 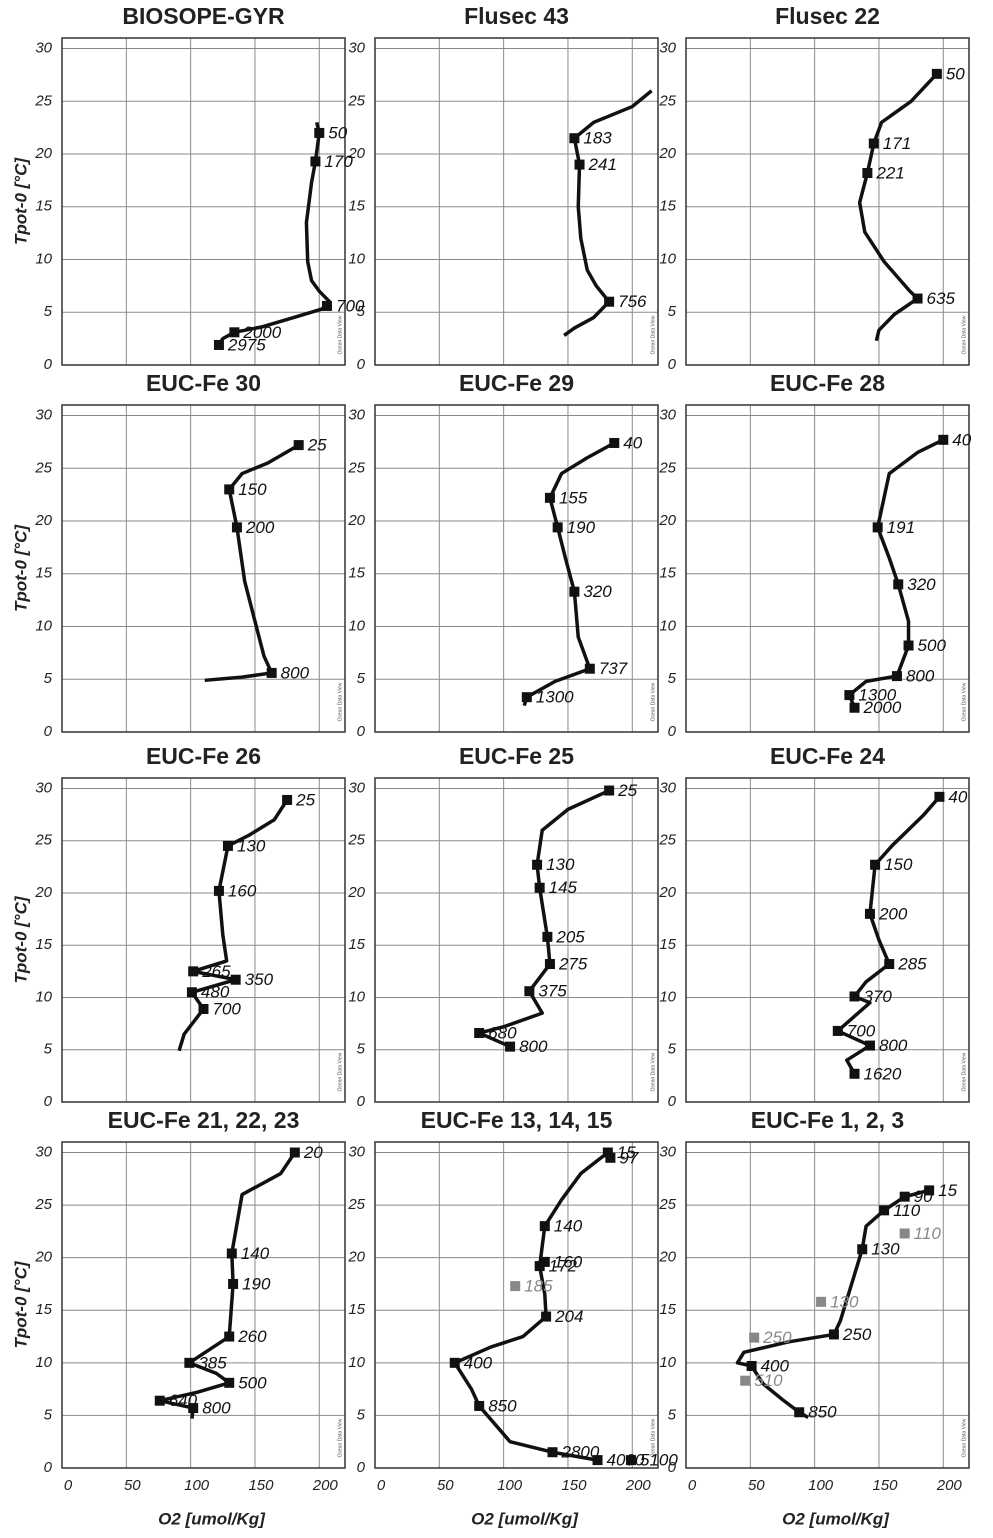 I want to click on depth-label: 800, so click(x=295, y=672).